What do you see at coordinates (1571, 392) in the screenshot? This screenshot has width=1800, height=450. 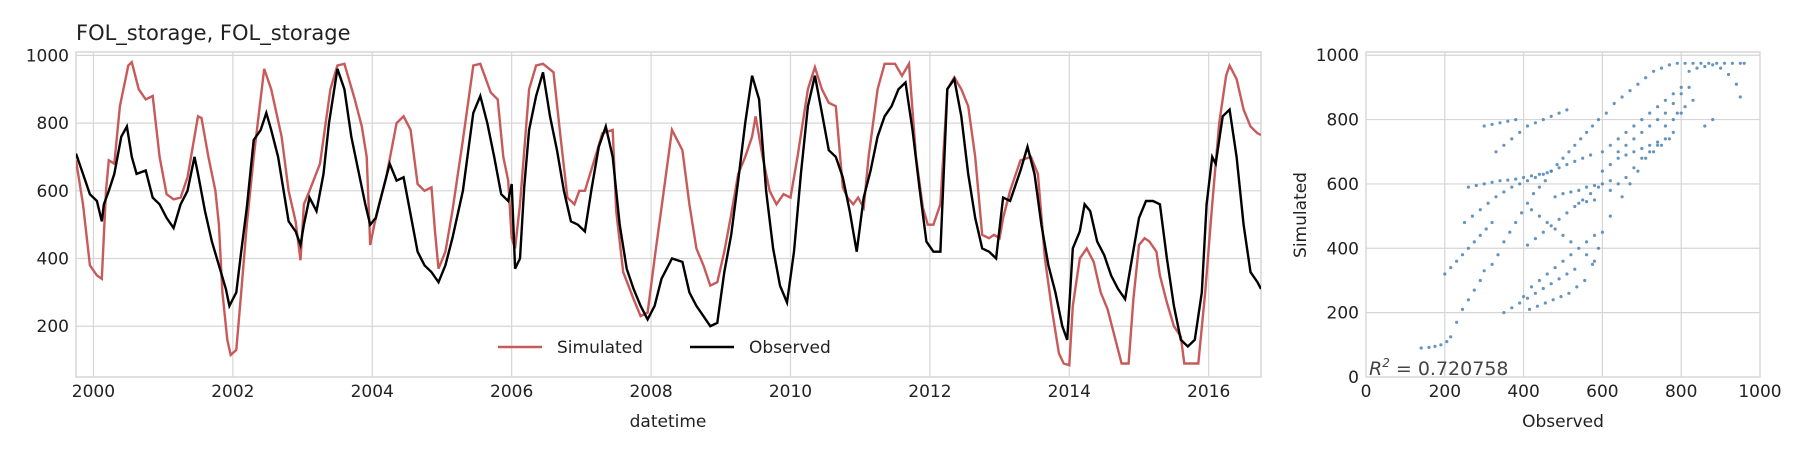 I see `scatter-x-ticks: 0 200 400 600 800 1000` at bounding box center [1571, 392].